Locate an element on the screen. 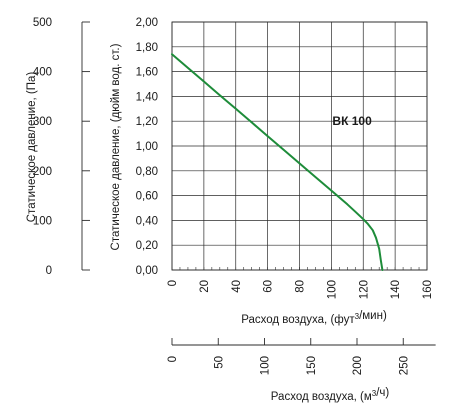  pa-tick-label: 0 is located at coordinates (49, 271).